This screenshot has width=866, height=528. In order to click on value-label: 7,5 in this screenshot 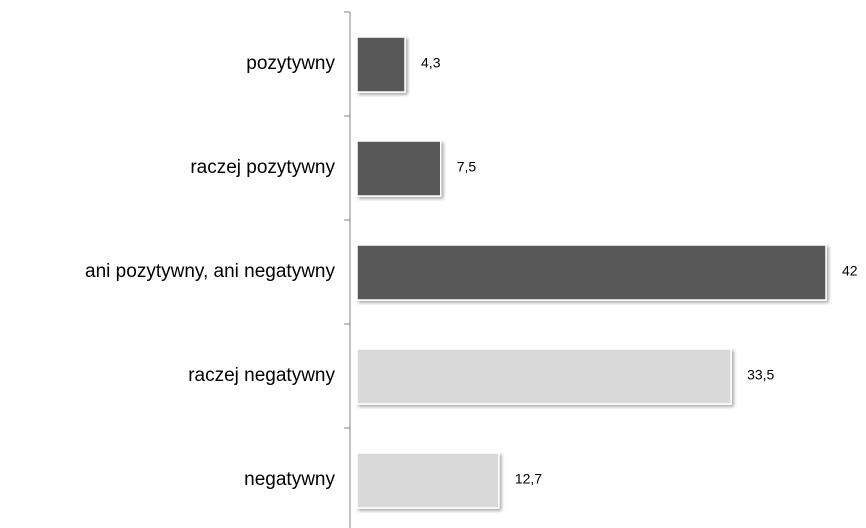, I will do `click(467, 167)`.